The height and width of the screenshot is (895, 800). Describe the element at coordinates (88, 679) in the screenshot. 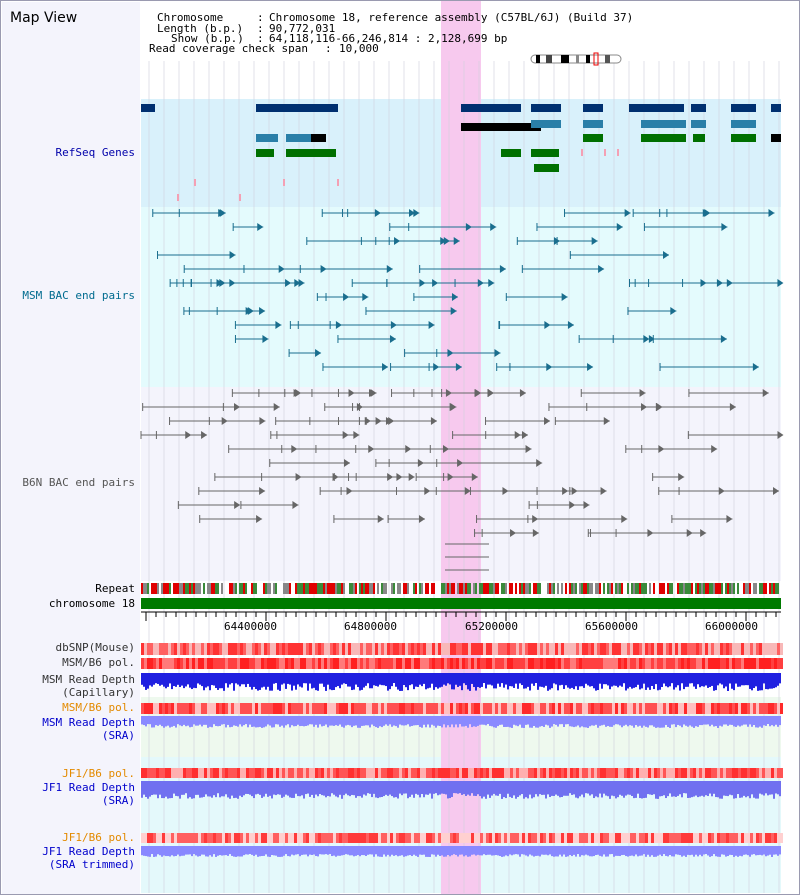

I see `track-label-msm-depth-cap: MSM Read Depth` at that location.